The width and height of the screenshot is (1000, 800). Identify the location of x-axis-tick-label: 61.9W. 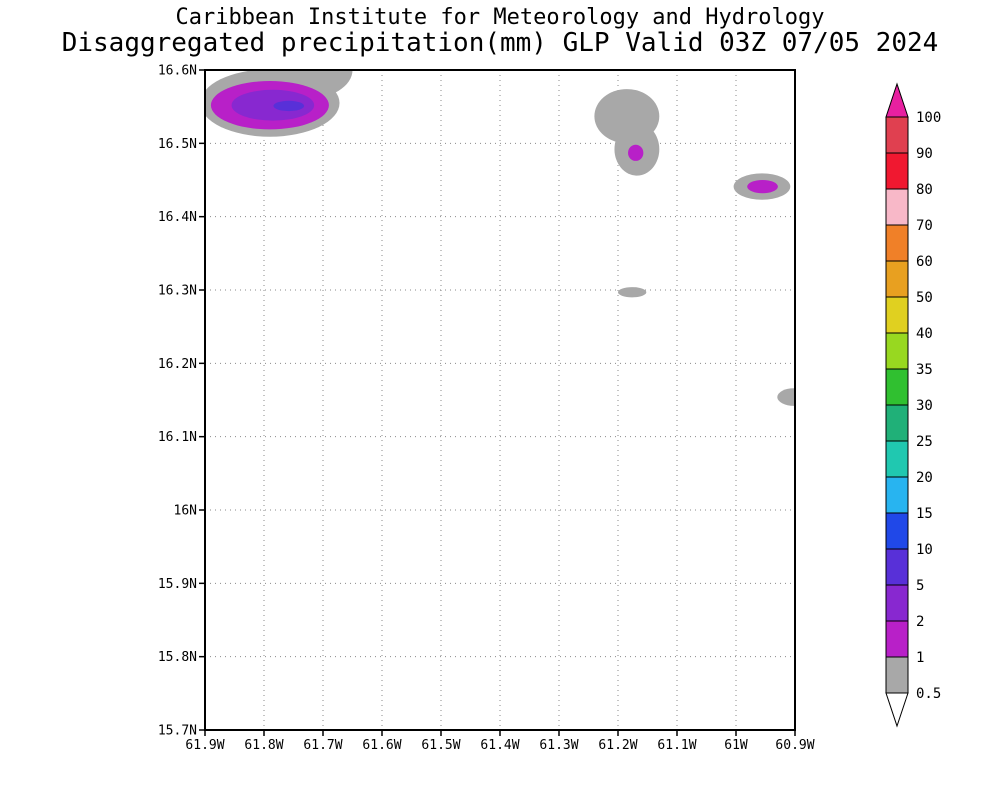
(204, 745).